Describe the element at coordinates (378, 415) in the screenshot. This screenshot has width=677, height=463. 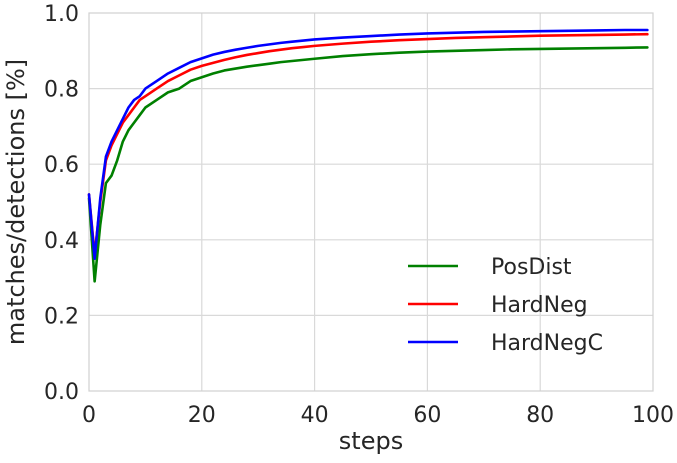
I see `x-tick-labels: 0 20 40 60 80 100` at that location.